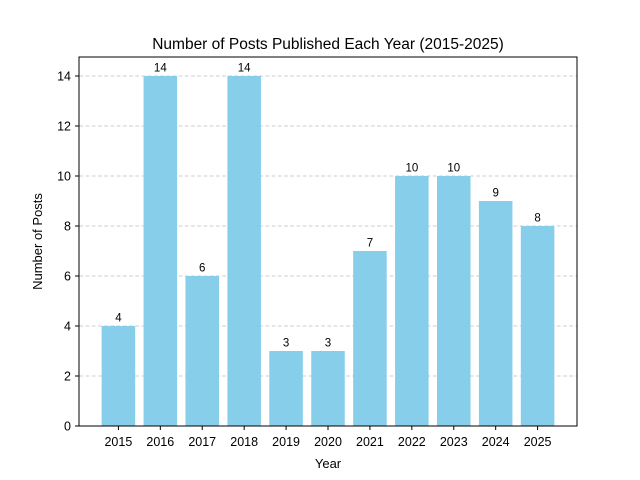 This screenshot has height=480, width=640. I want to click on bar-2016, so click(160, 251).